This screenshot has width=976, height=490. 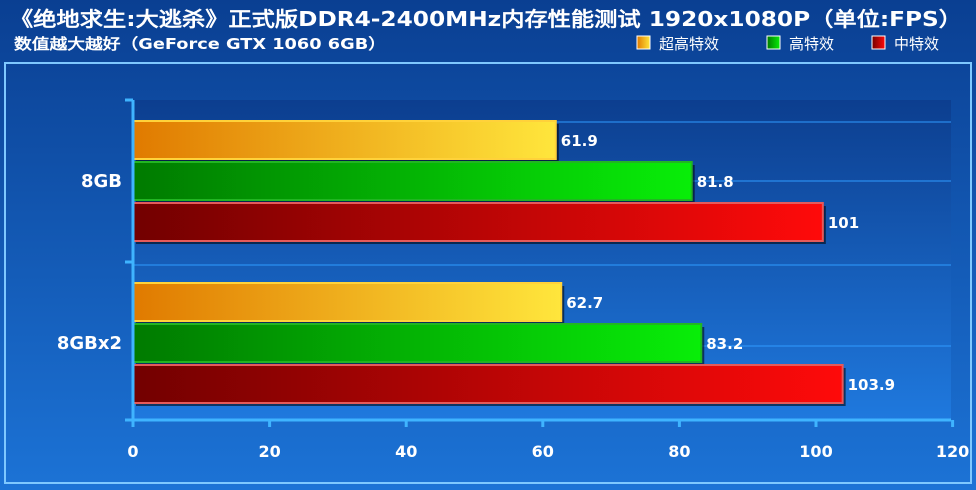 I want to click on category-label: 8GB, so click(x=101, y=181).